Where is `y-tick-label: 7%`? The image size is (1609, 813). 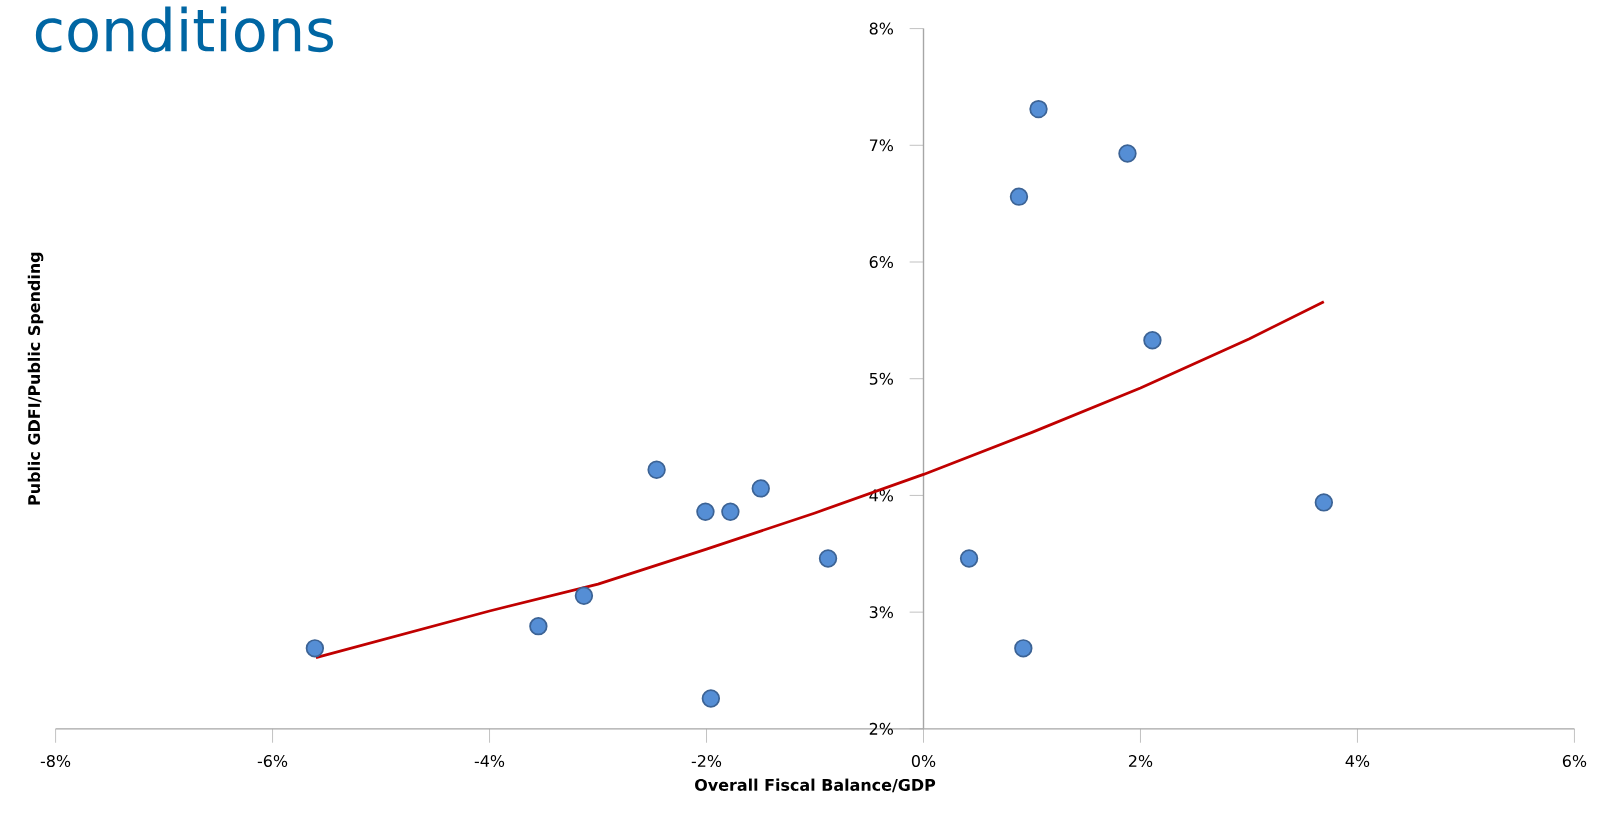
y-tick-label: 7% is located at coordinates (881, 145).